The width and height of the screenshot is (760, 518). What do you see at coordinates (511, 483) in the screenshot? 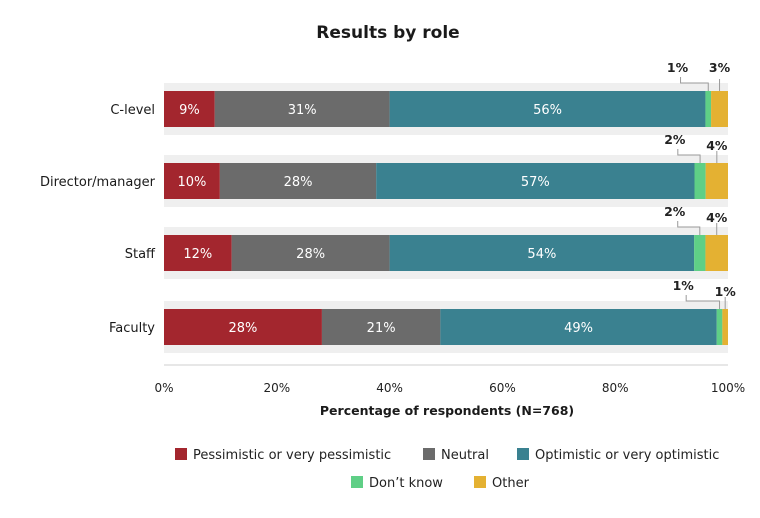
I see `legend-label-other: Other` at bounding box center [511, 483].